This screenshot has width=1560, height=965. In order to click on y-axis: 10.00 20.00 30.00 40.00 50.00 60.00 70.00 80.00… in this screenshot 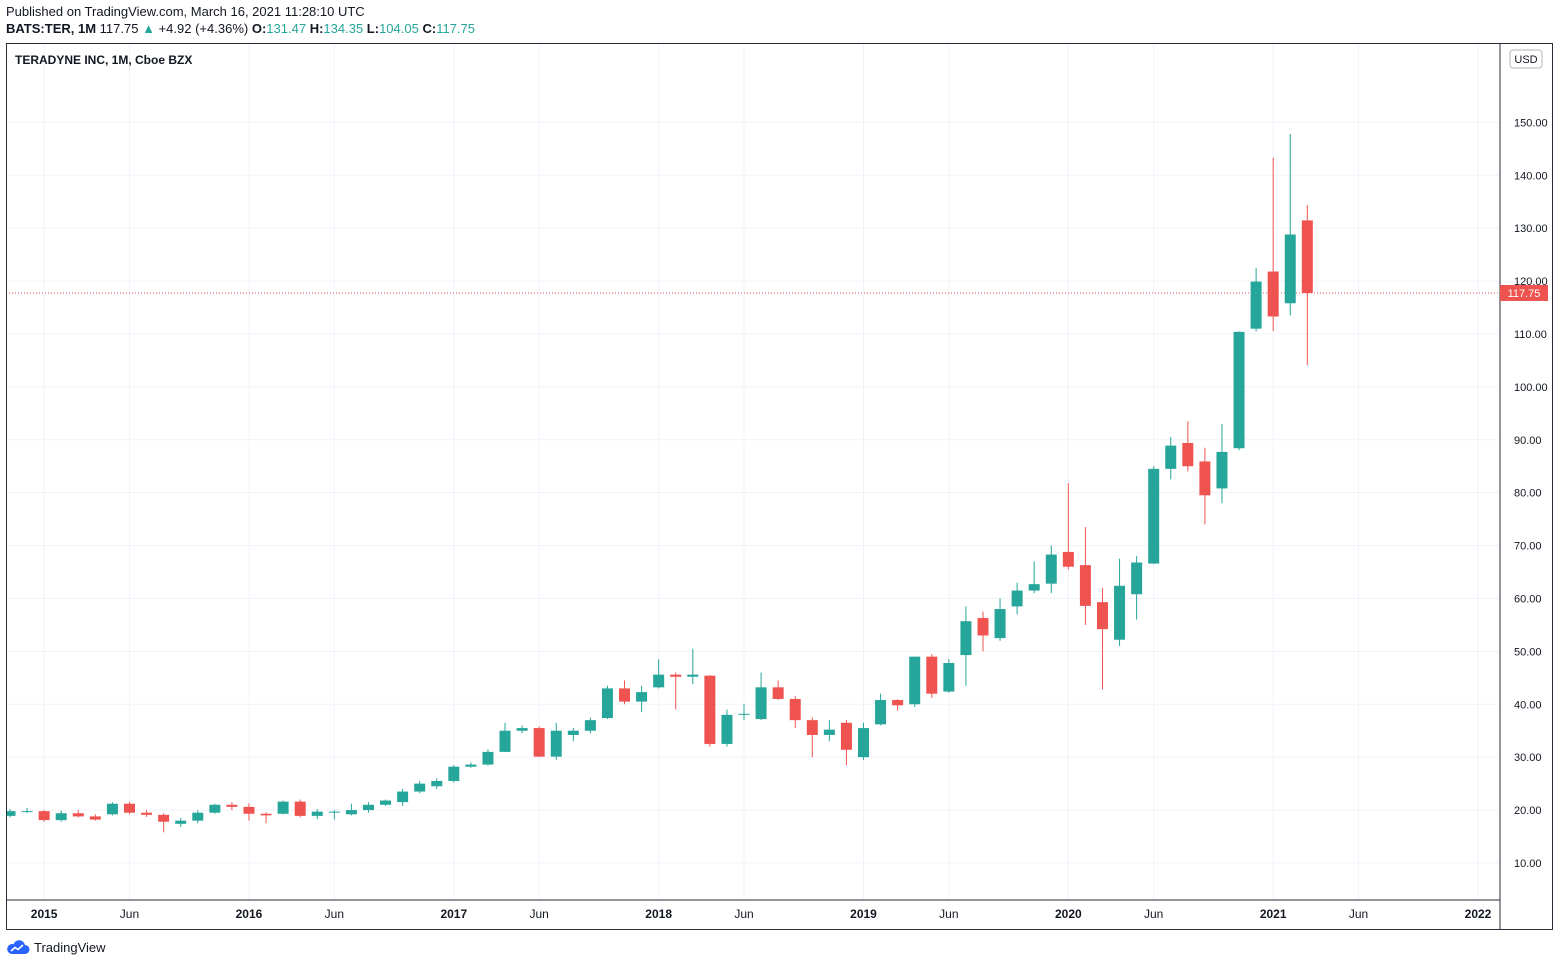, I will do `click(1524, 493)`.